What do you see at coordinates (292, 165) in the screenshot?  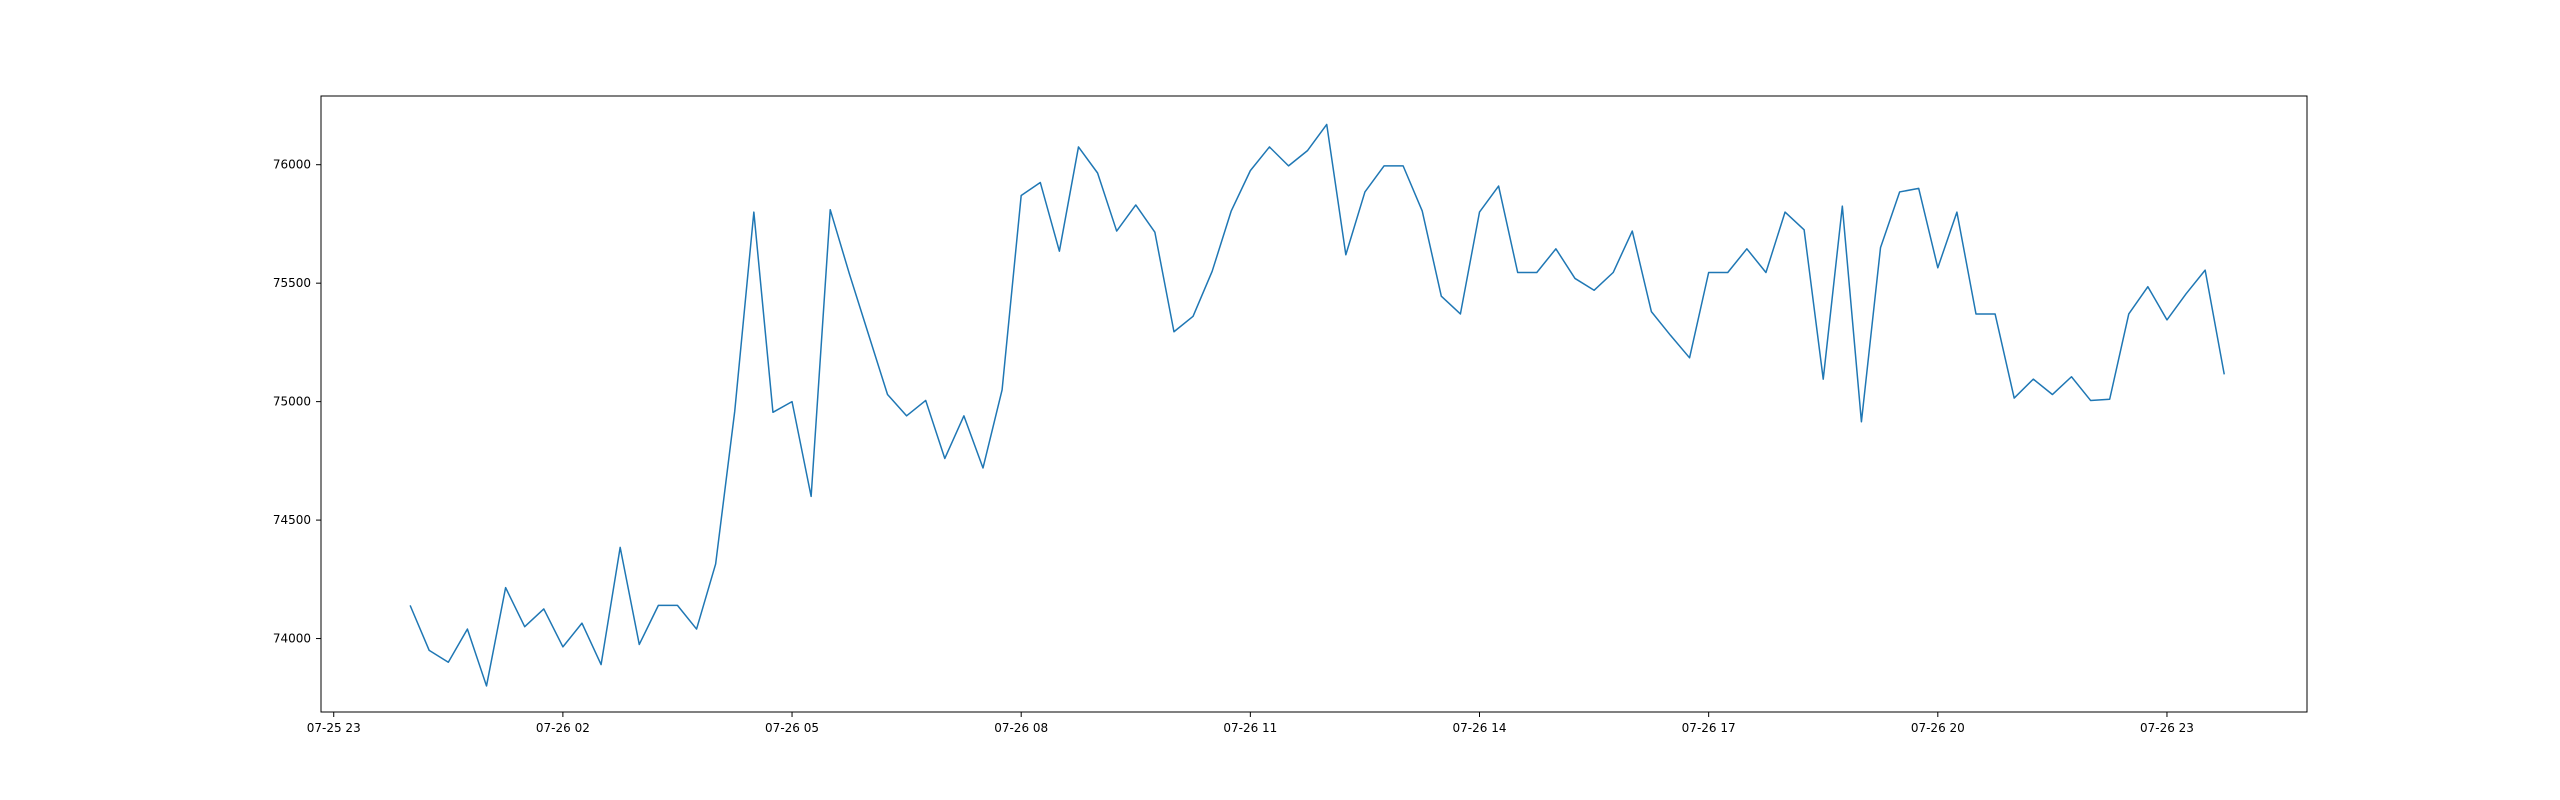 I see `y-tick-label: 76000` at bounding box center [292, 165].